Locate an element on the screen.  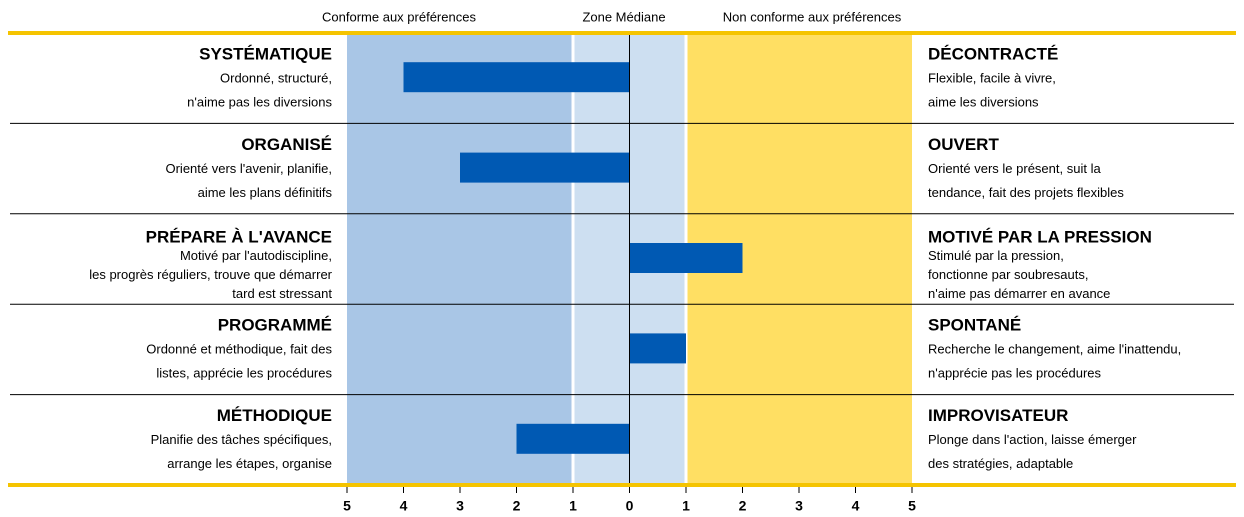
right-desc: n'apprécie pas les procédures is located at coordinates (1015, 373).